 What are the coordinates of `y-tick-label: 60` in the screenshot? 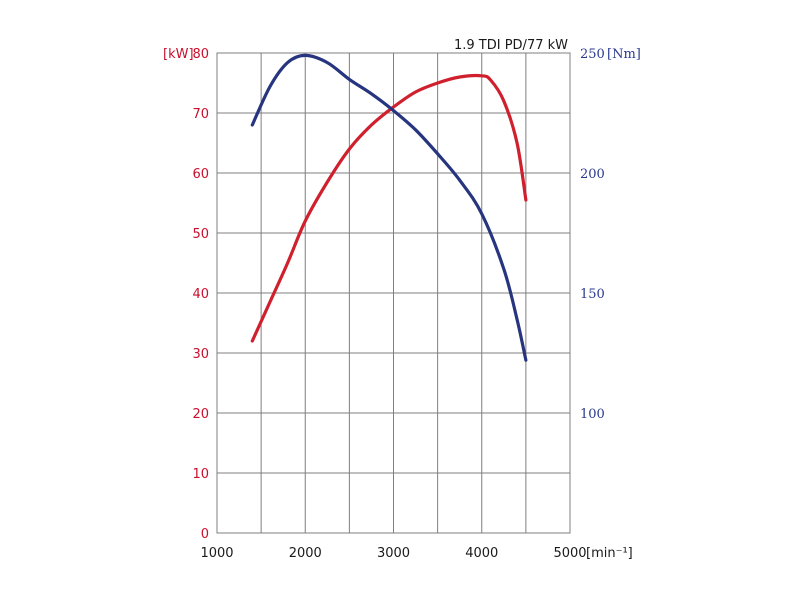 It's located at (200, 174).